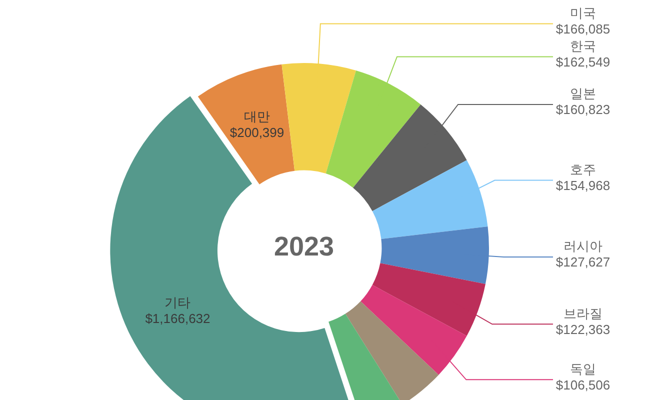 The width and height of the screenshot is (653, 400). What do you see at coordinates (583, 94) in the screenshot?
I see `slice-label: 일본` at bounding box center [583, 94].